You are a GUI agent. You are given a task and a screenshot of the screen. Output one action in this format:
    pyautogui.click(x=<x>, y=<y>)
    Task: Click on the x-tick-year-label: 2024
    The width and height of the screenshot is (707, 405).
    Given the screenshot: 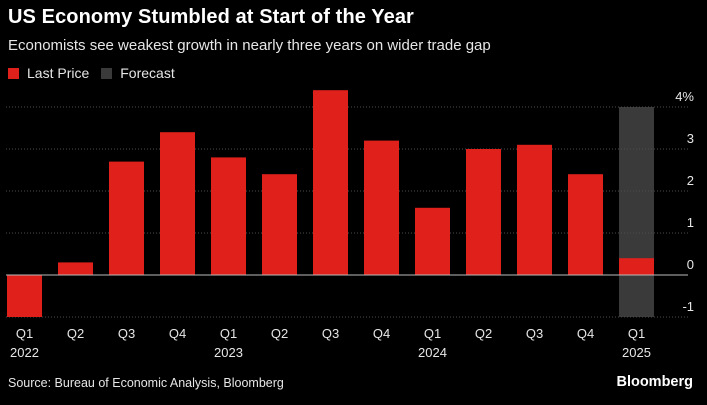 What is the action you would take?
    pyautogui.click(x=432, y=352)
    